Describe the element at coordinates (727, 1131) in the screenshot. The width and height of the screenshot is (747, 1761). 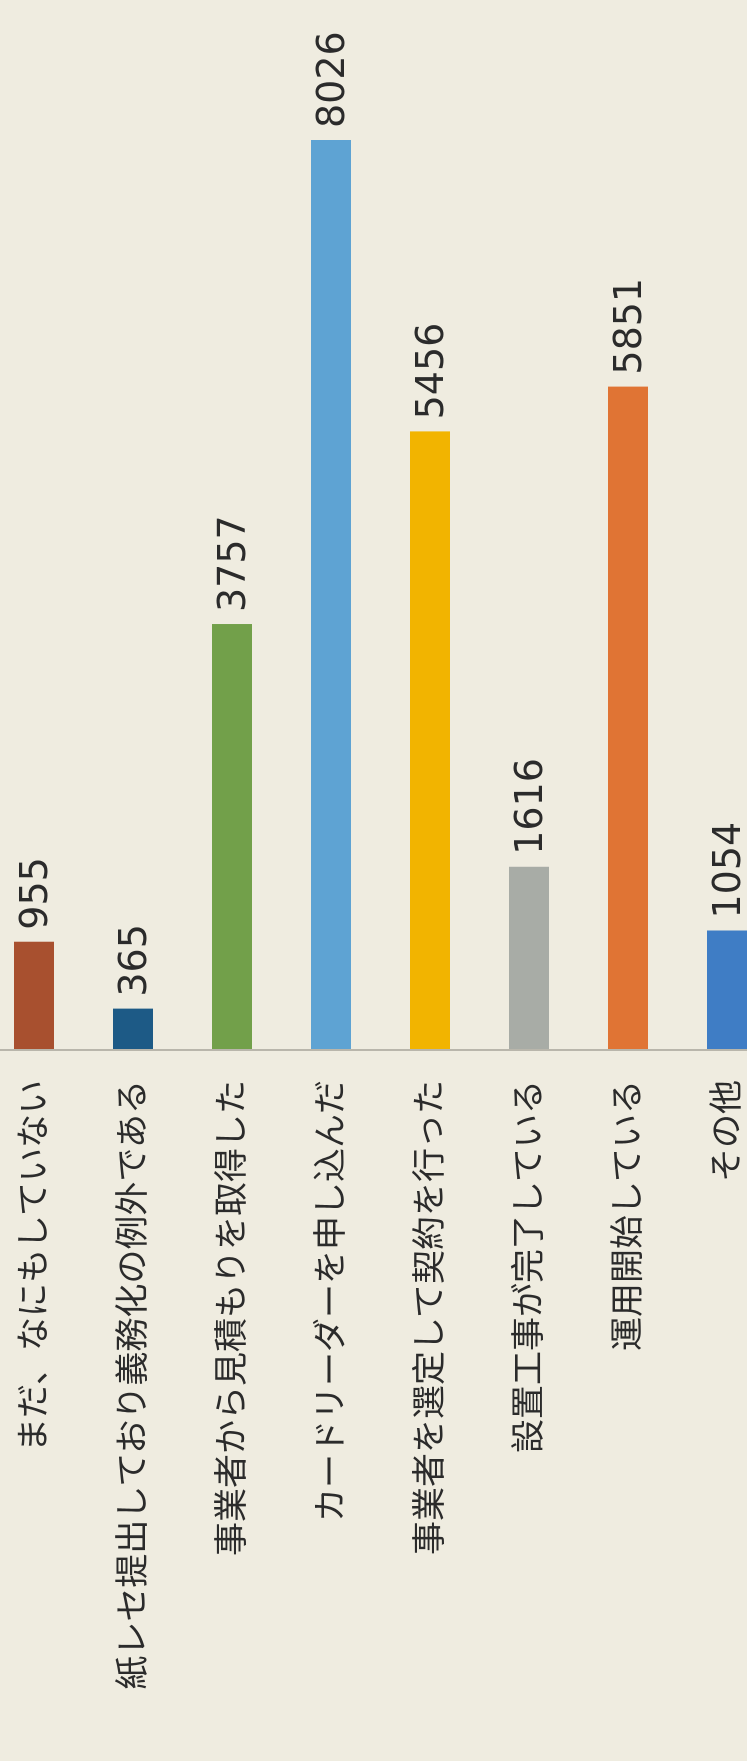
I see `category-label-7: その他` at that location.